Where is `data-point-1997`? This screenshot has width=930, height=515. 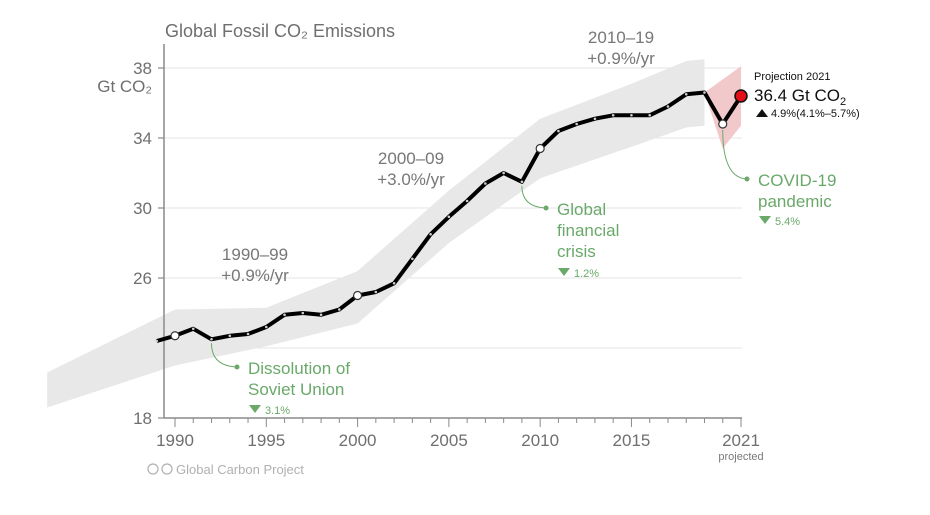
data-point-1997 is located at coordinates (303, 313).